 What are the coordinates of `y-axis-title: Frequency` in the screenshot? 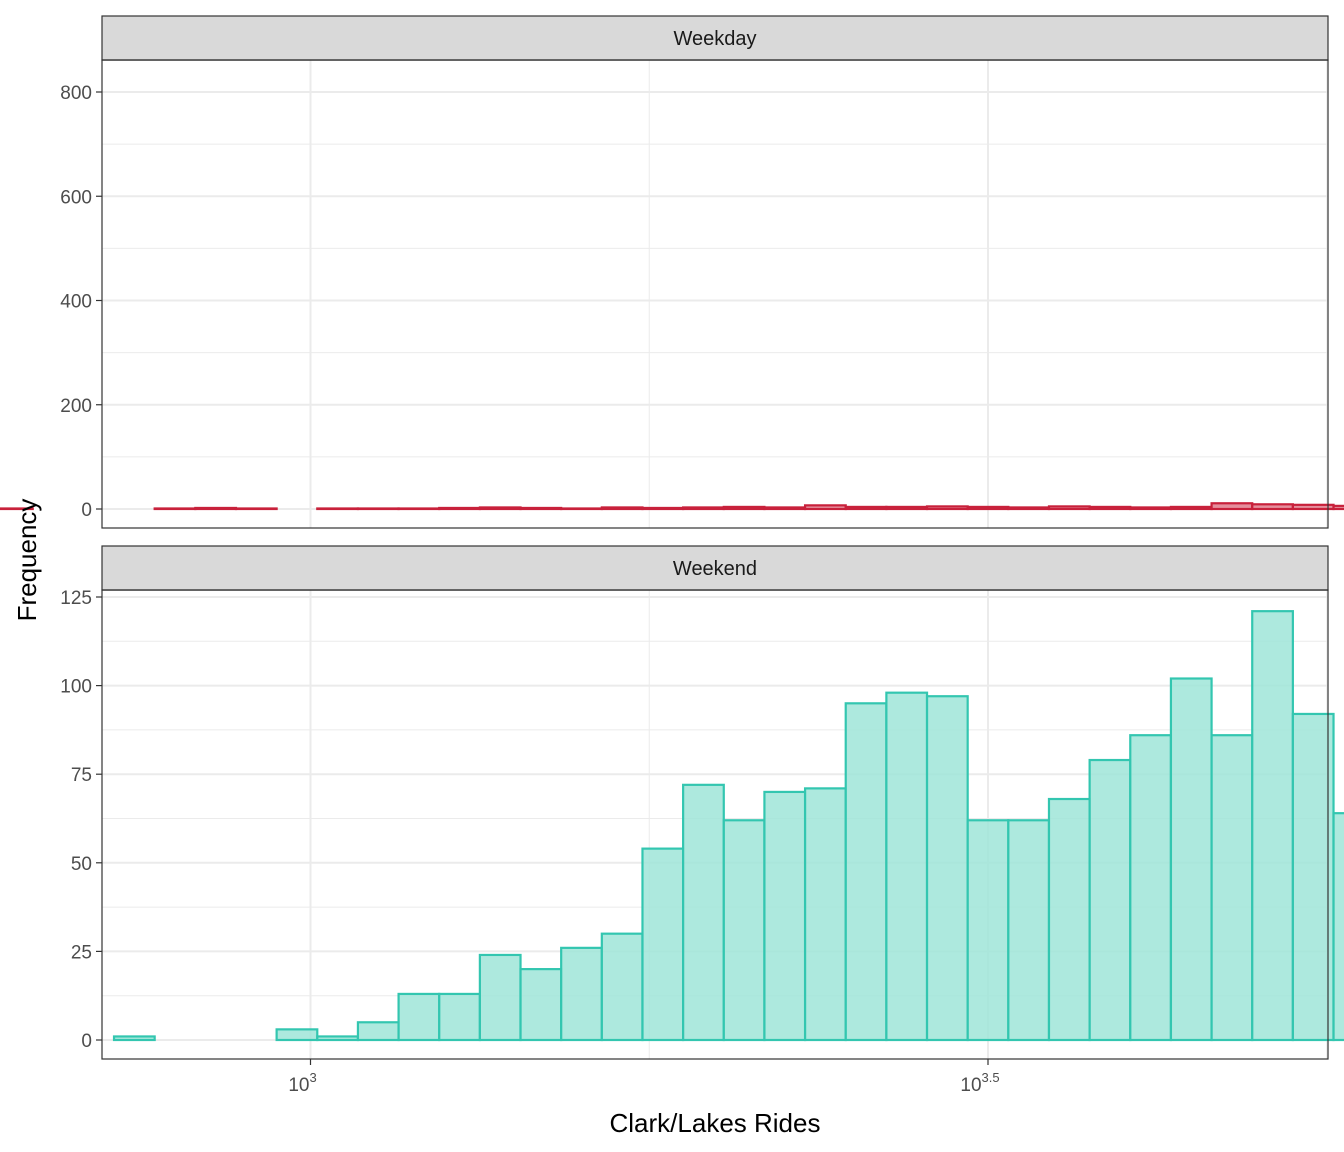 It's located at (27, 560).